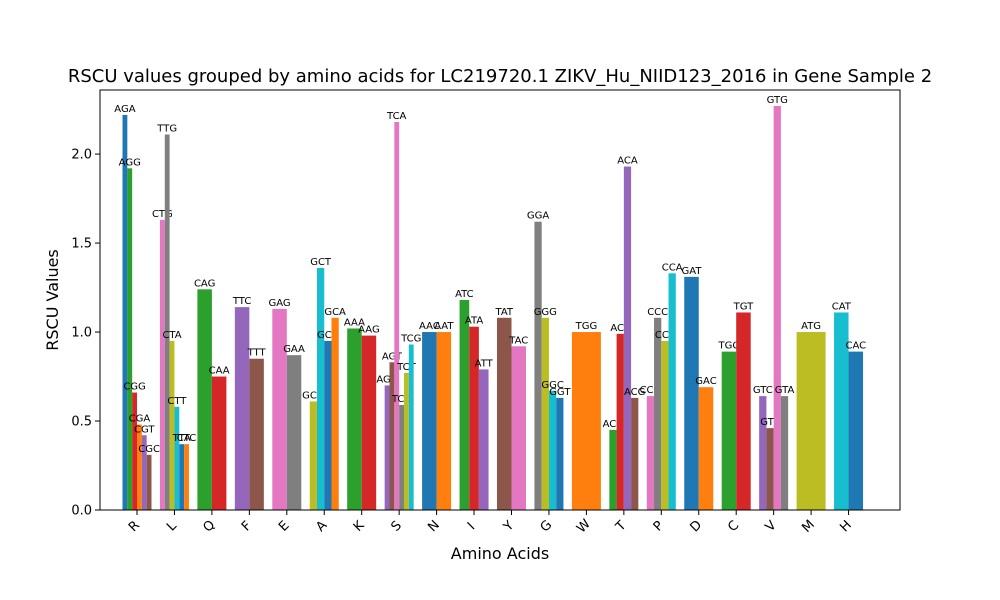 Image resolution: width=1000 pixels, height=600 pixels. Describe the element at coordinates (257, 353) in the screenshot. I see `bar-label-TTT: TTT` at that location.